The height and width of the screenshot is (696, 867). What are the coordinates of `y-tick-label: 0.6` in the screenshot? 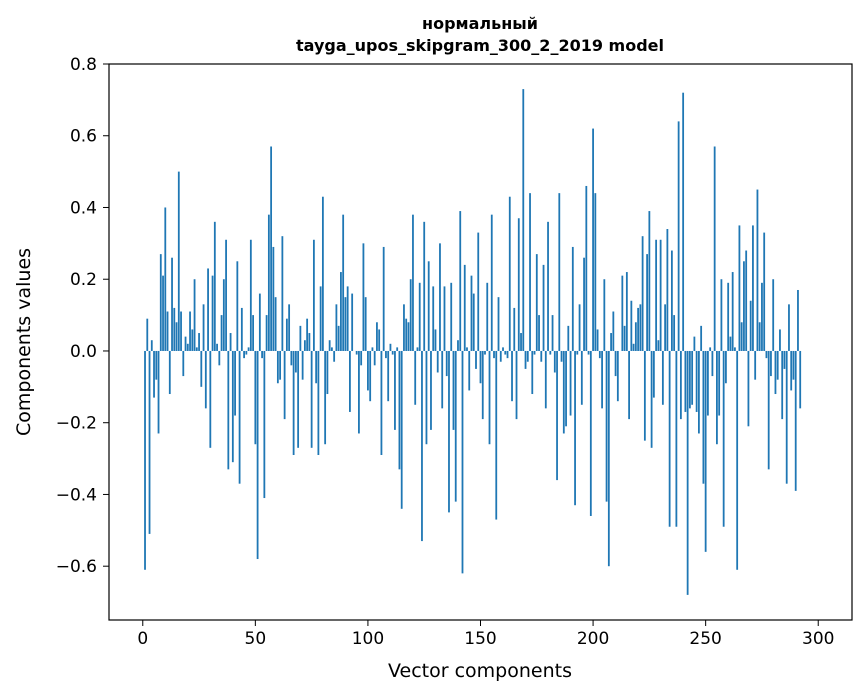 It's located at (83, 137).